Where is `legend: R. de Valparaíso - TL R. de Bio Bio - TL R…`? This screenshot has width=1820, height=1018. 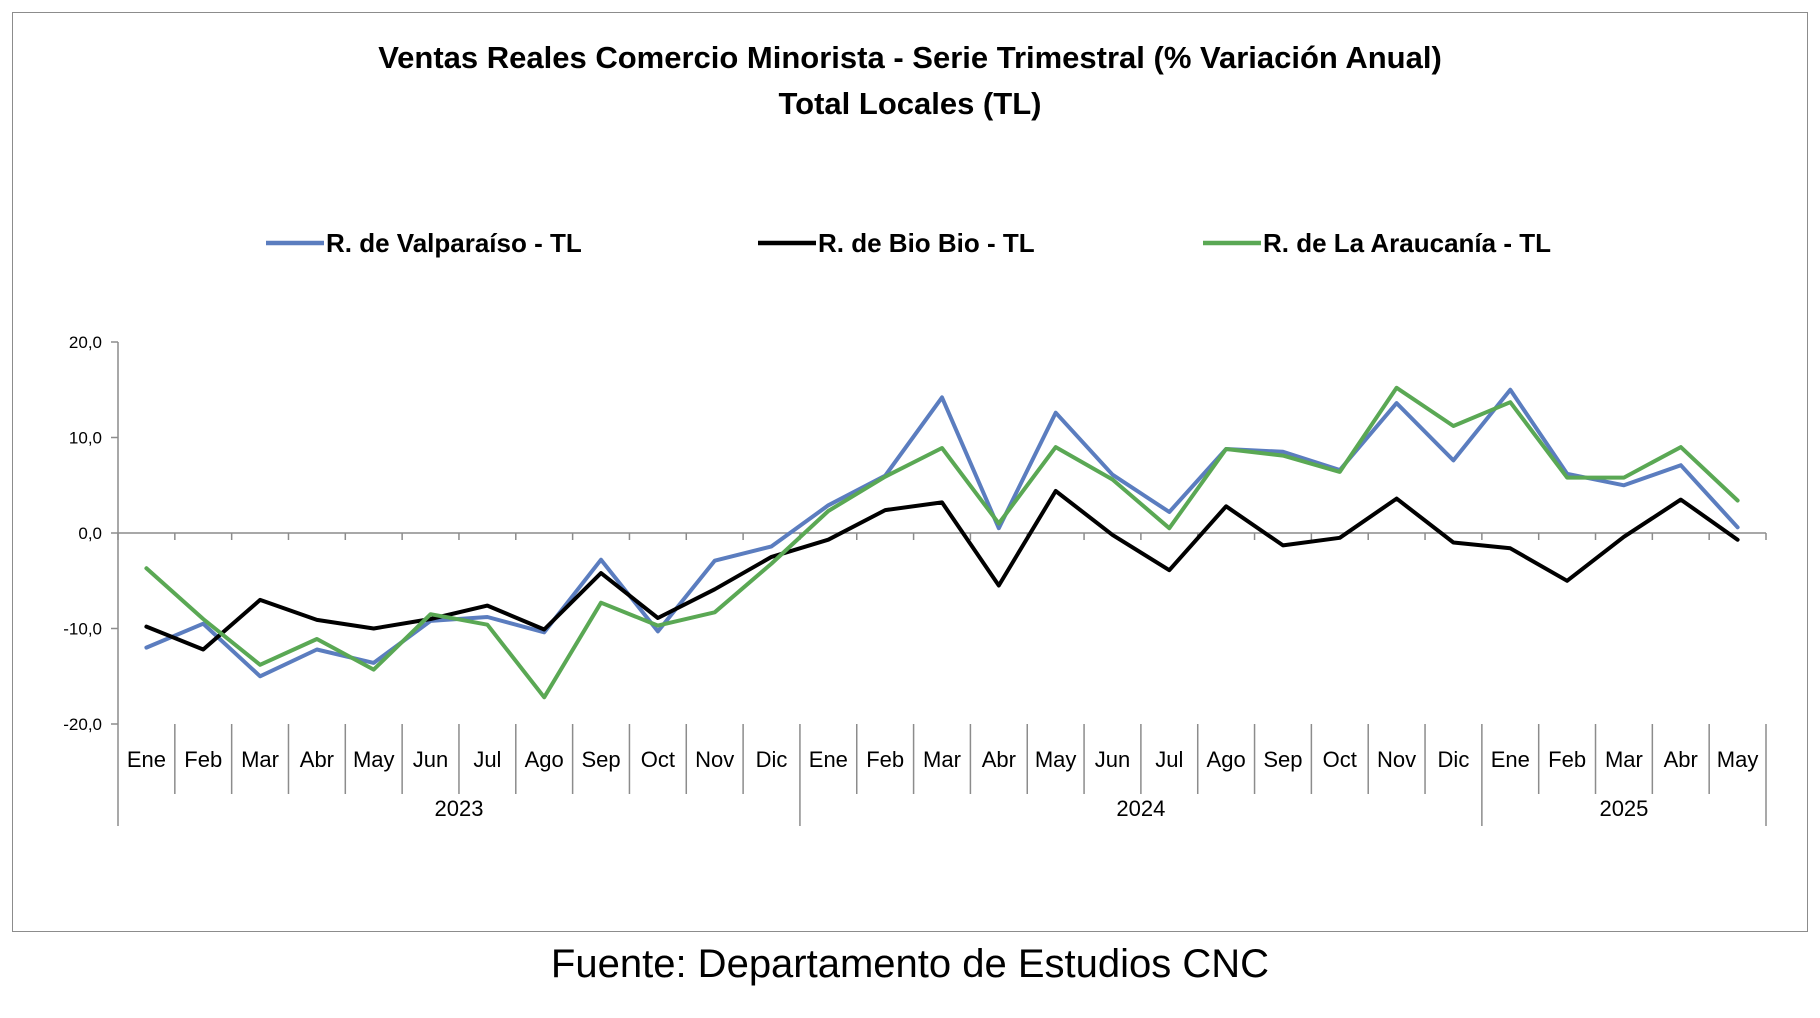
legend: R. de Valparaíso - TL R. de Bio Bio - TL R… is located at coordinates (908, 243).